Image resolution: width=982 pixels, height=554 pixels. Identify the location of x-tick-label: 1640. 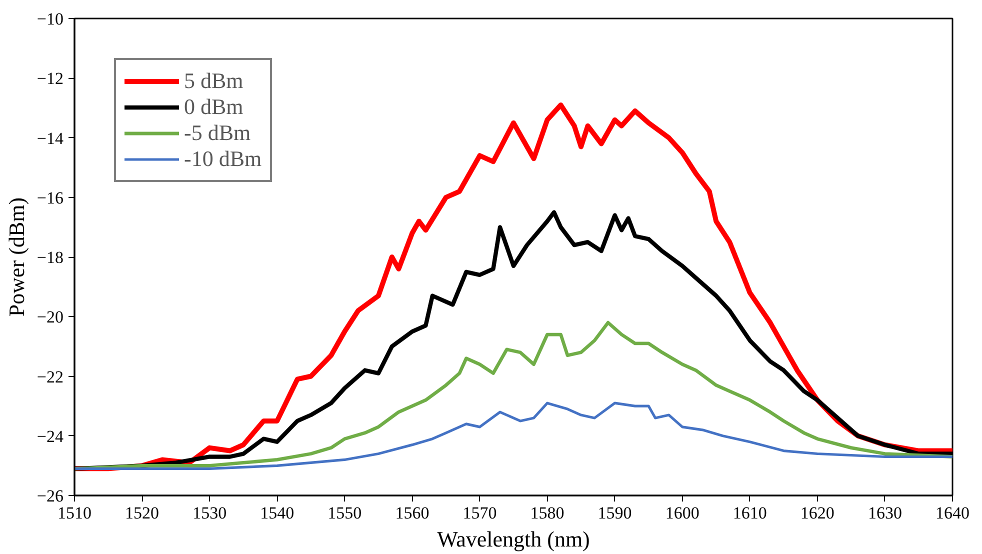
(953, 513).